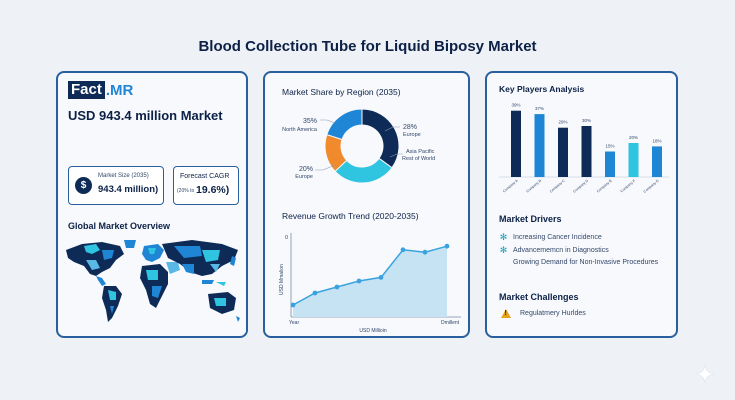 This screenshot has height=400, width=735. What do you see at coordinates (557, 237) in the screenshot?
I see `driver-text: Increasing Cancer Incidence` at bounding box center [557, 237].